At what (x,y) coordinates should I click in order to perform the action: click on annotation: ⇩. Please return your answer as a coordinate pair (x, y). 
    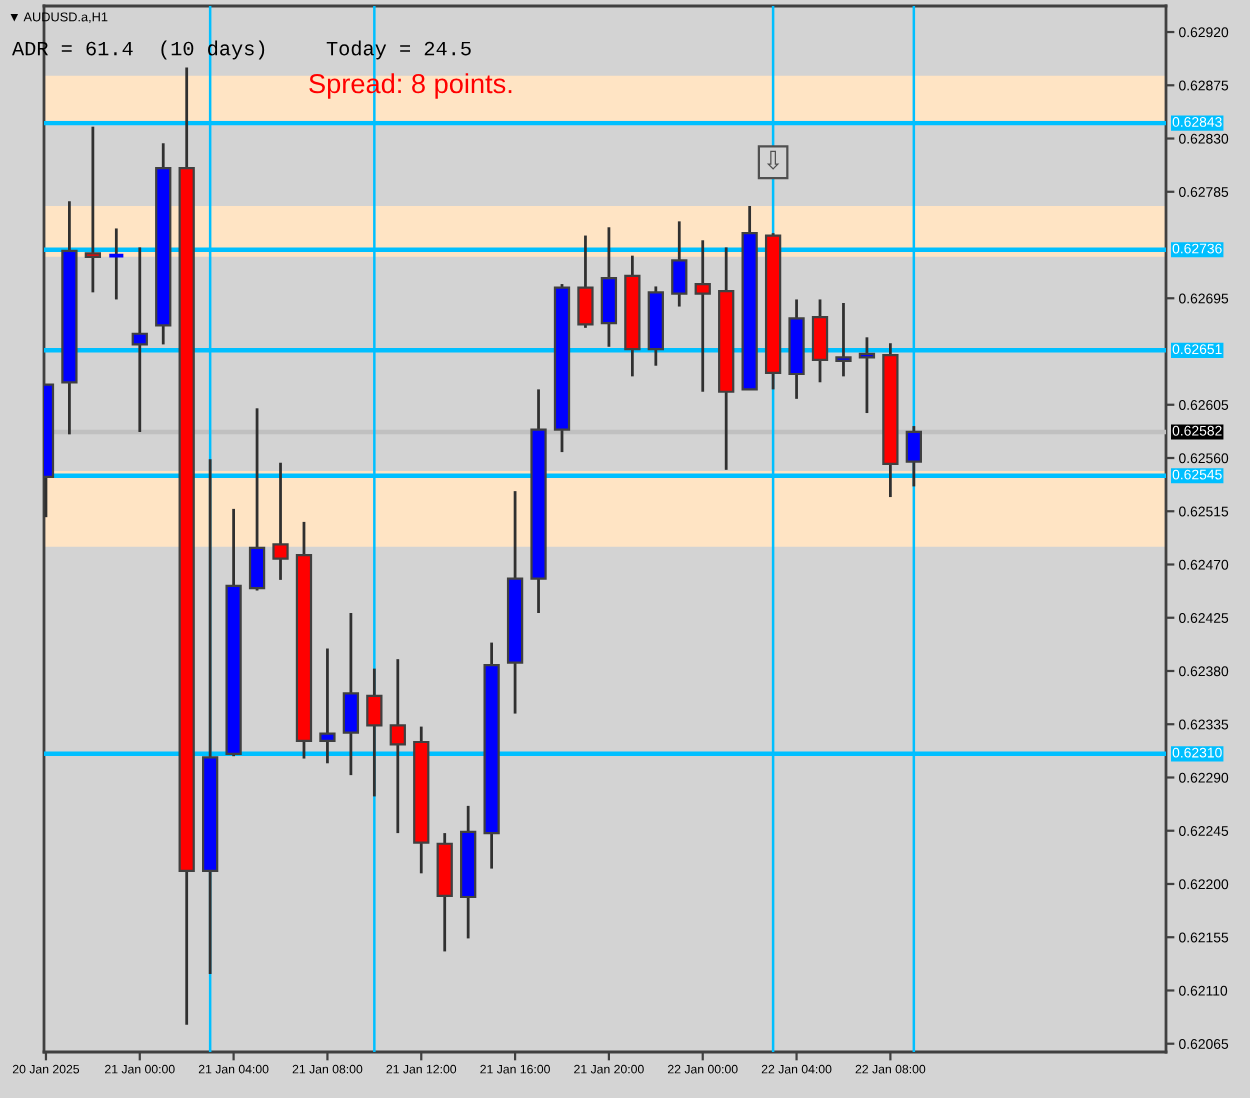
    Looking at the image, I should click on (773, 160).